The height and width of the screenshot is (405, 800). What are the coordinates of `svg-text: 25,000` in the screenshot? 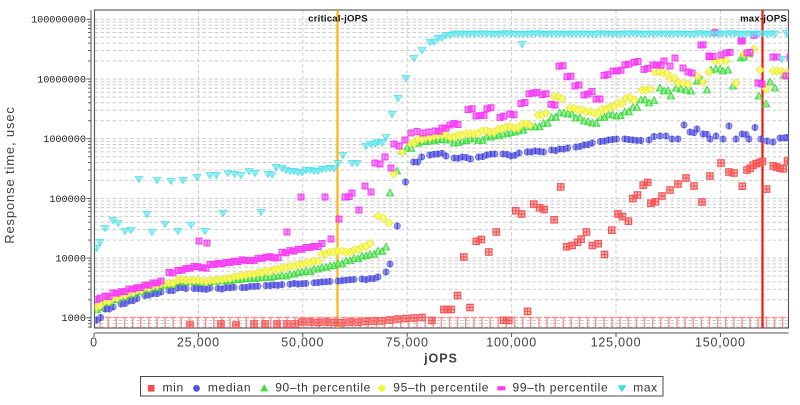 It's located at (198, 343).